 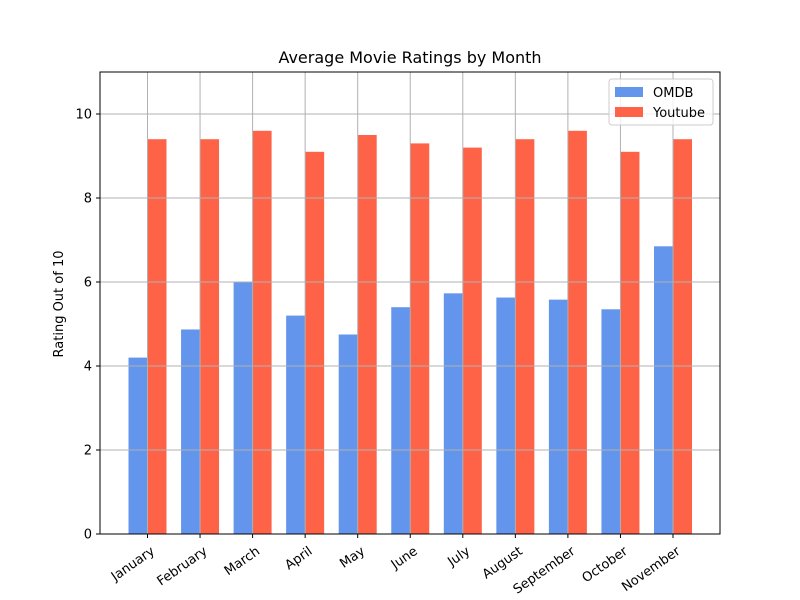 What do you see at coordinates (629, 92) in the screenshot?
I see `legend-swatch-omdb` at bounding box center [629, 92].